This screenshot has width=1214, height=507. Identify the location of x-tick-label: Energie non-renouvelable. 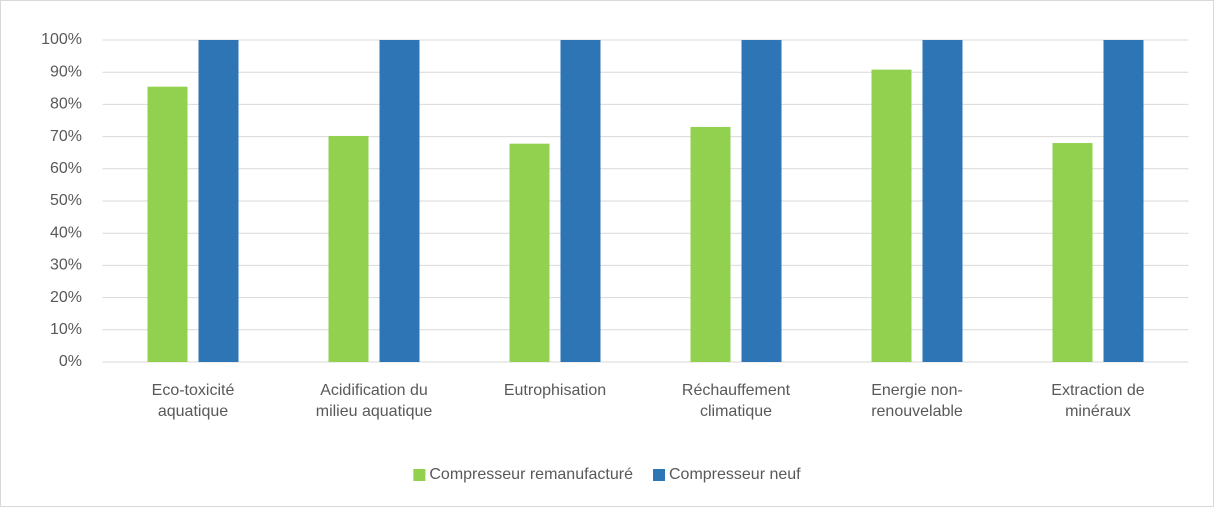
(917, 401).